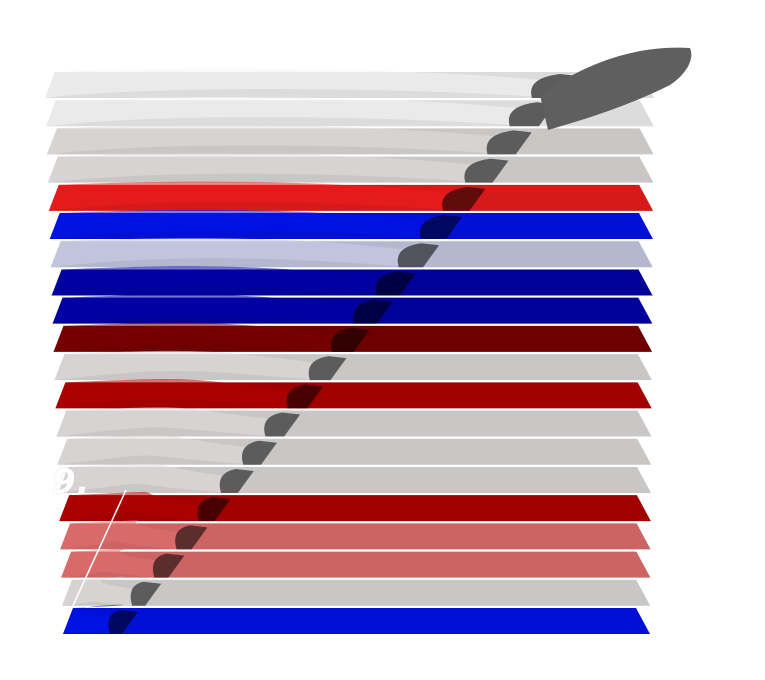  Describe the element at coordinates (169, 422) in the screenshot. I see `layer-13-highlight` at that location.